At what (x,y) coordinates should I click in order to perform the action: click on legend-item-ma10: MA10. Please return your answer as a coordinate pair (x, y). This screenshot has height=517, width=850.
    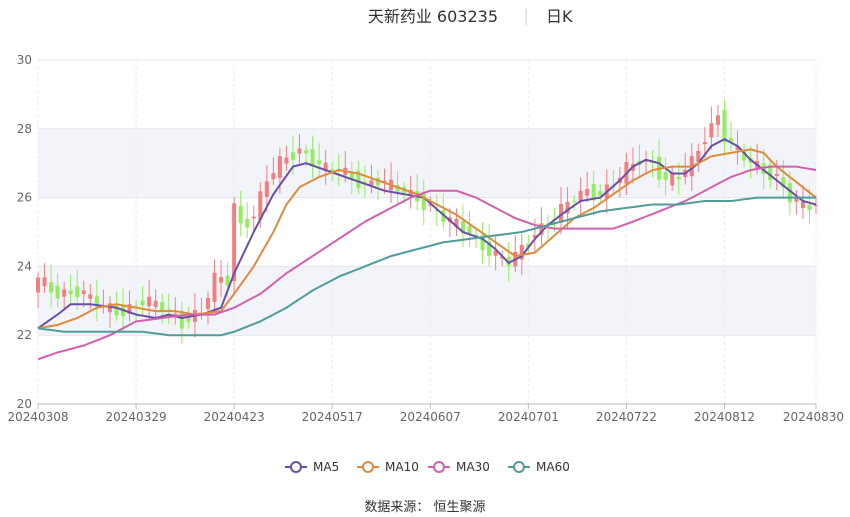
    Looking at the image, I should click on (388, 467).